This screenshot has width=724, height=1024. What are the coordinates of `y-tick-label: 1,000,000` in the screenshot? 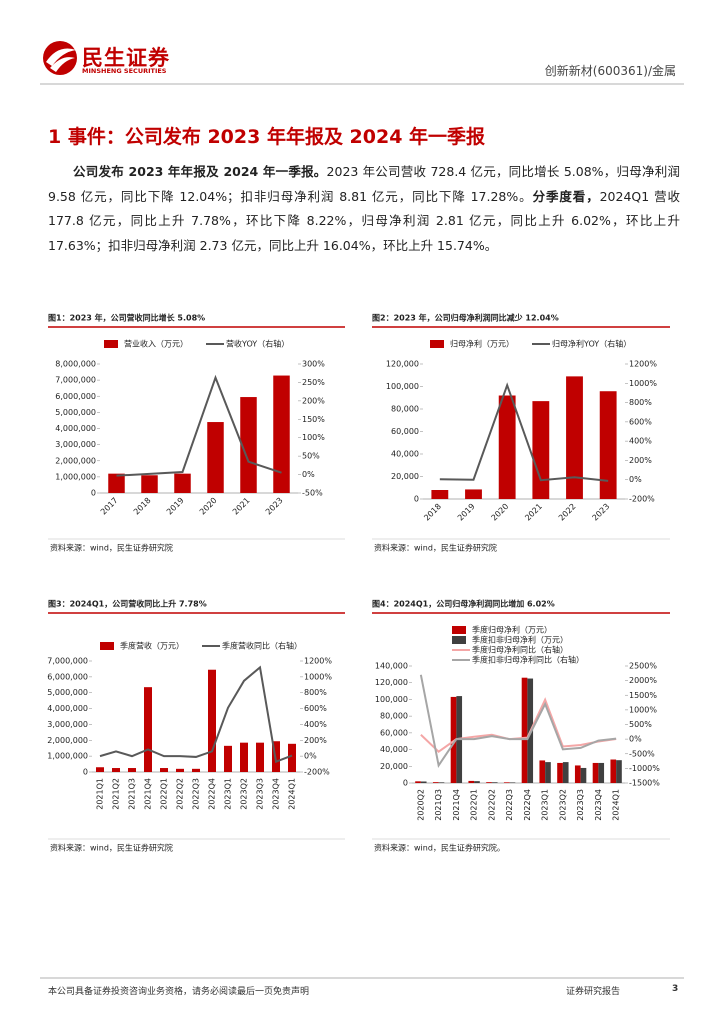 It's located at (75, 476).